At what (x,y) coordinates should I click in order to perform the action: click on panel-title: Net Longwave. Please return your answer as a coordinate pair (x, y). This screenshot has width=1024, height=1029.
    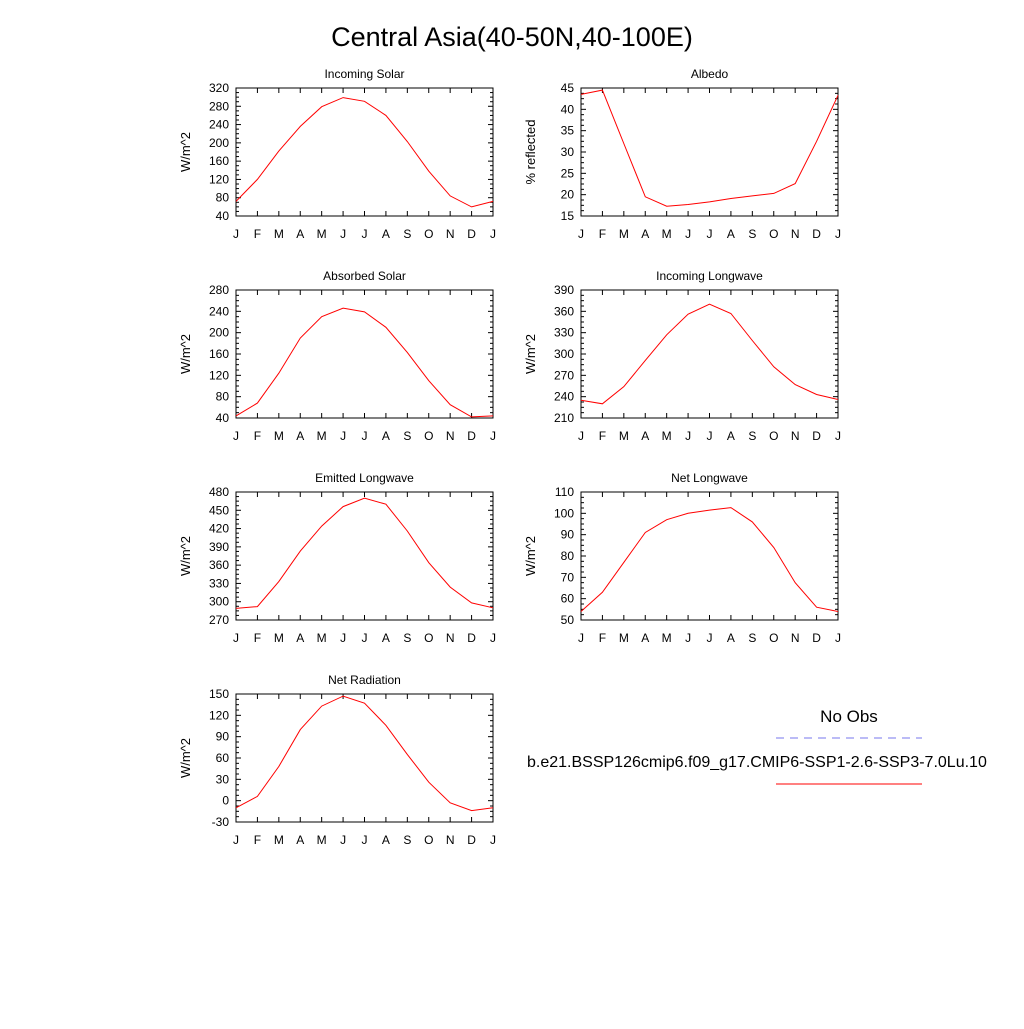
    Looking at the image, I should click on (709, 478).